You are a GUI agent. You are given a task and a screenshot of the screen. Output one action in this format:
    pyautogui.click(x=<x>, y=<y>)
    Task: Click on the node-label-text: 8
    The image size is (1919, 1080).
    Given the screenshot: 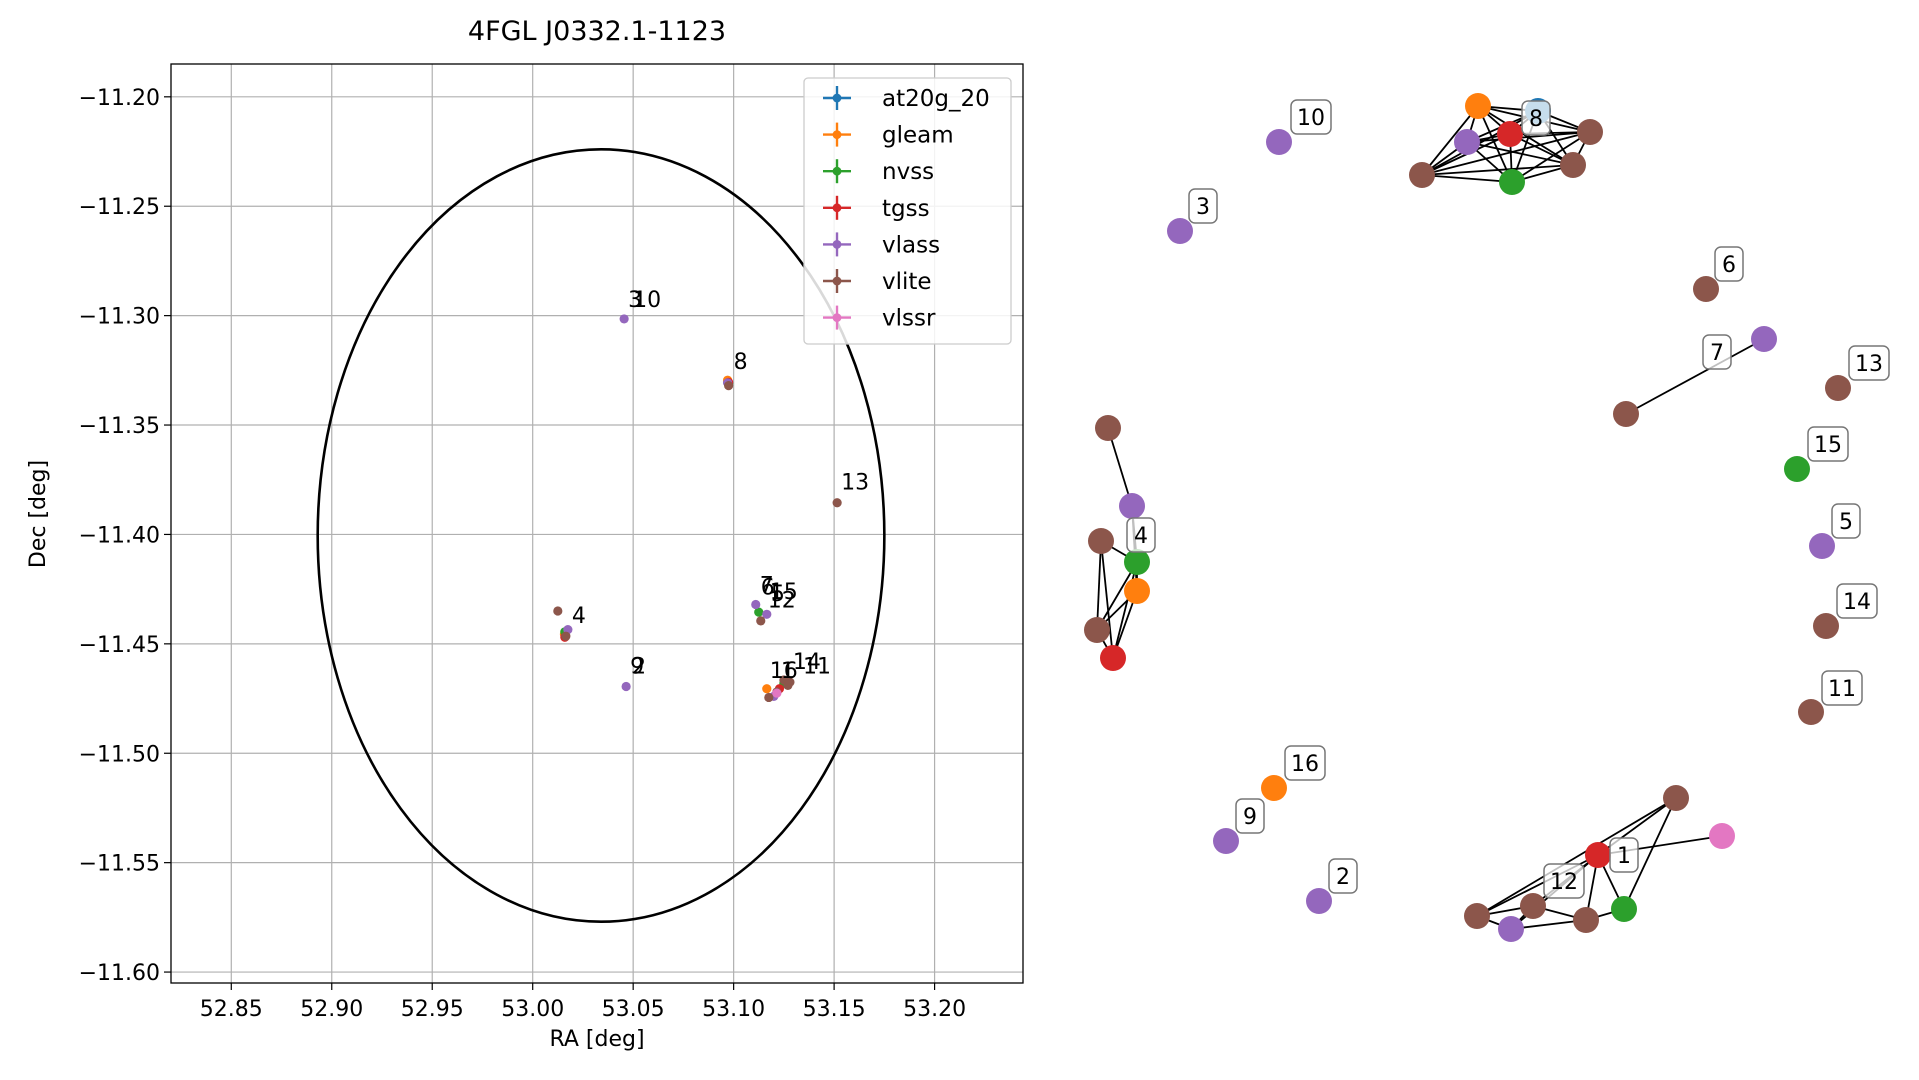 What is the action you would take?
    pyautogui.click(x=1536, y=119)
    